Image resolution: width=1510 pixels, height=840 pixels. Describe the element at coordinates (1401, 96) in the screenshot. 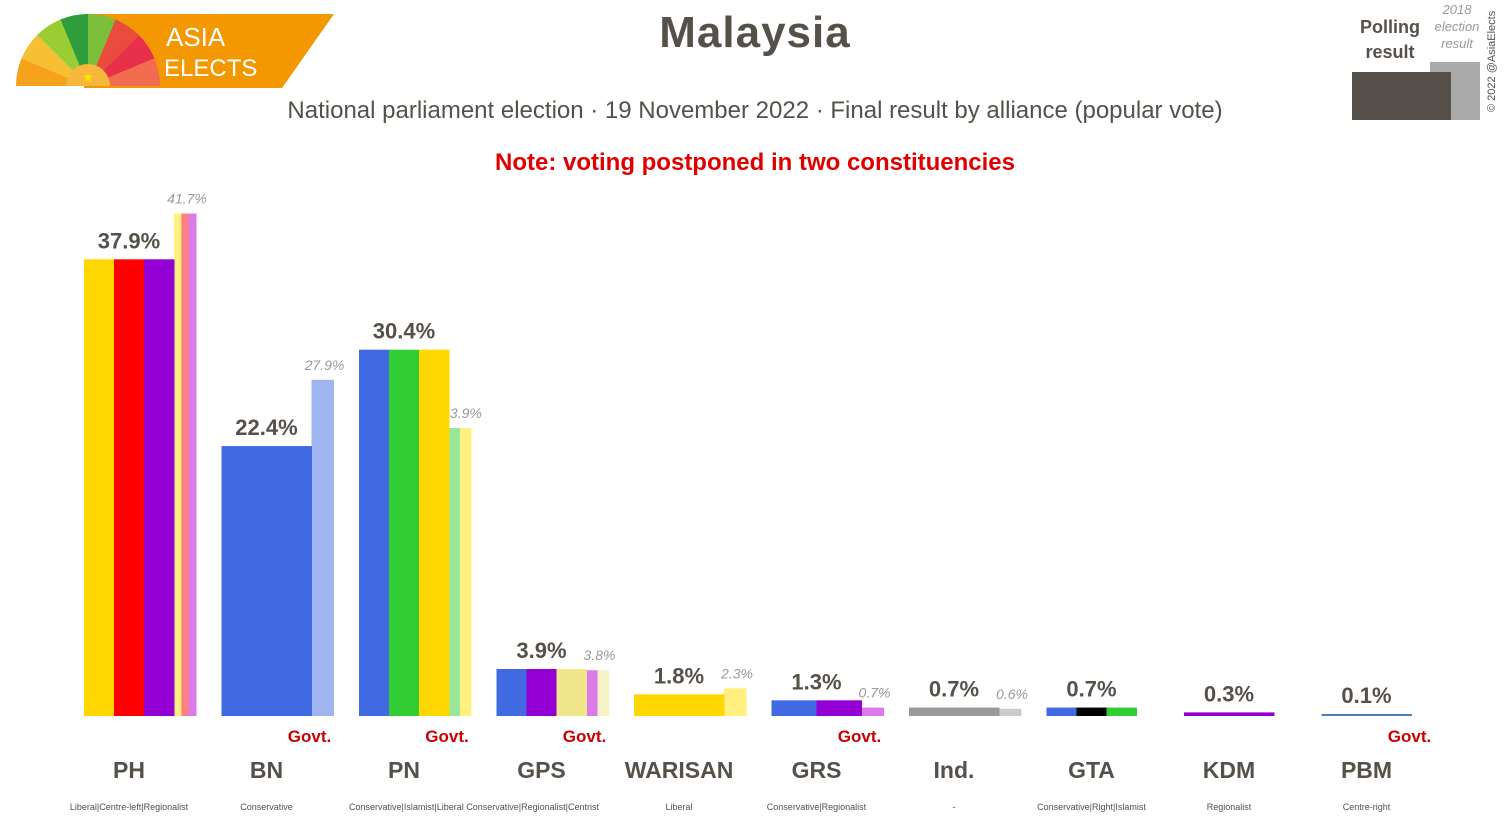

I see `legend-polling-swatch` at that location.